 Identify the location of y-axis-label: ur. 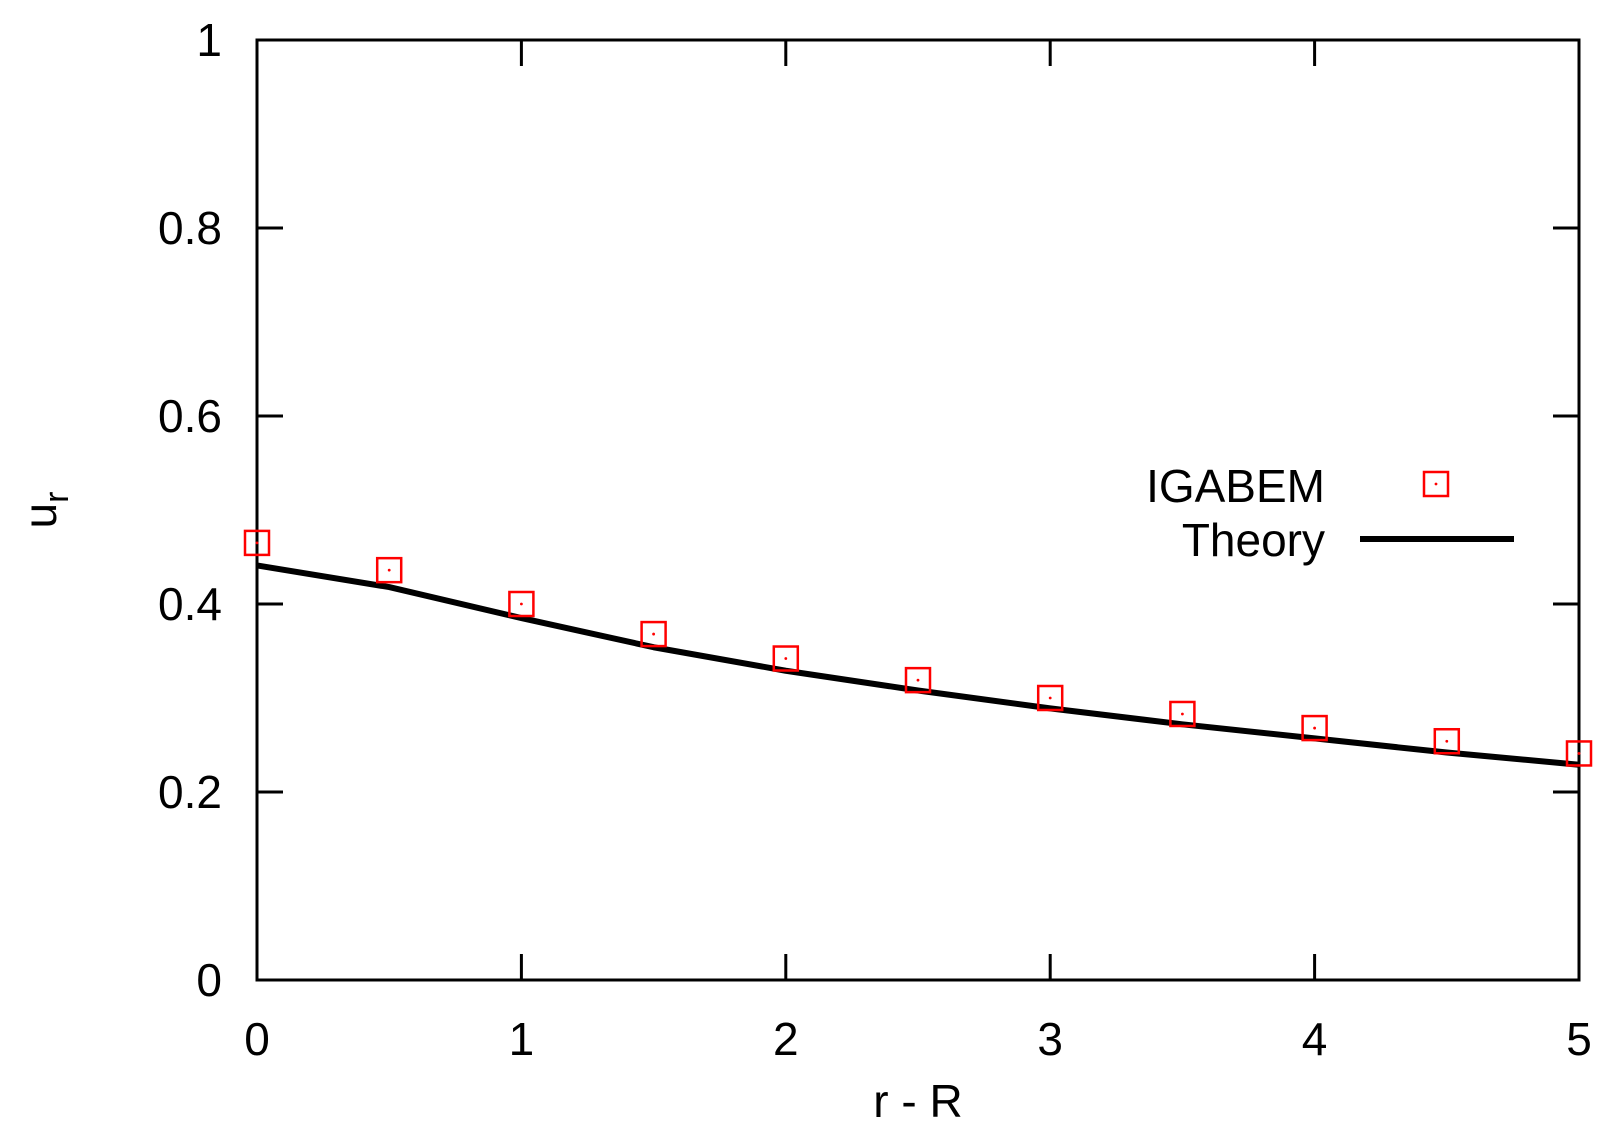
(45, 510).